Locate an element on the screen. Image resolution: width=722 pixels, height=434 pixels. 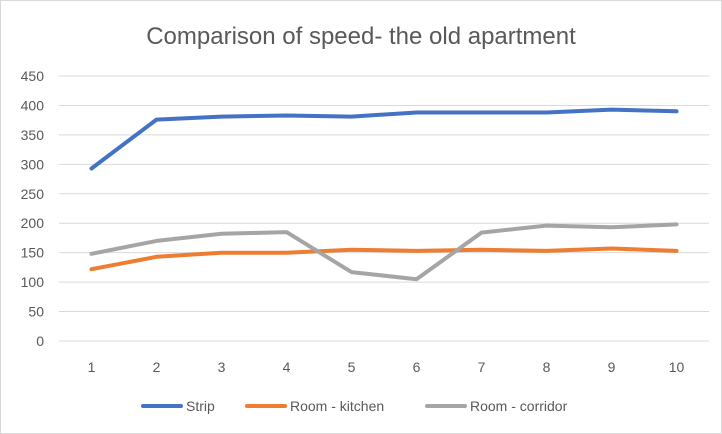
x-tick-label-1: 1 is located at coordinates (92, 367).